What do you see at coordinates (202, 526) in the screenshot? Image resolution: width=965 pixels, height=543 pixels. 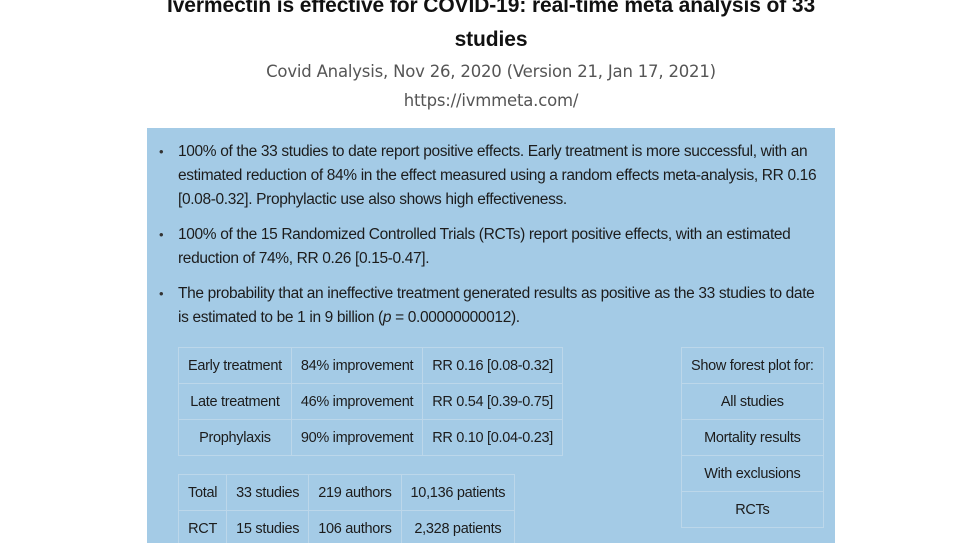 I see `totals-label-cell: RCT` at bounding box center [202, 526].